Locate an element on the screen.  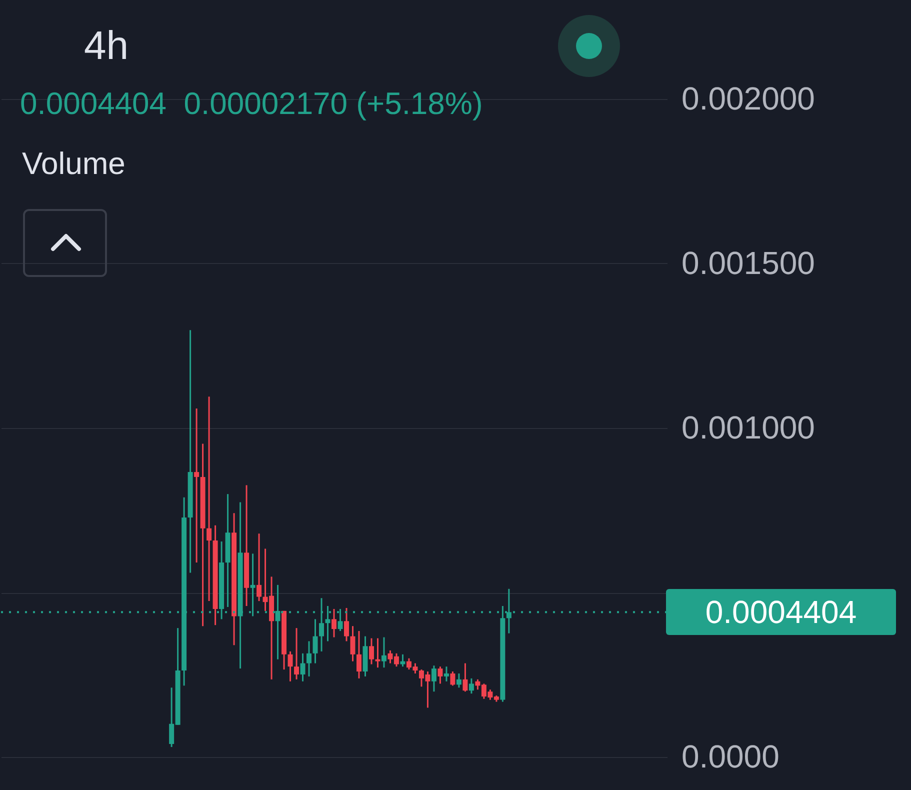
y-tick-label: 0.001500 is located at coordinates (748, 262).